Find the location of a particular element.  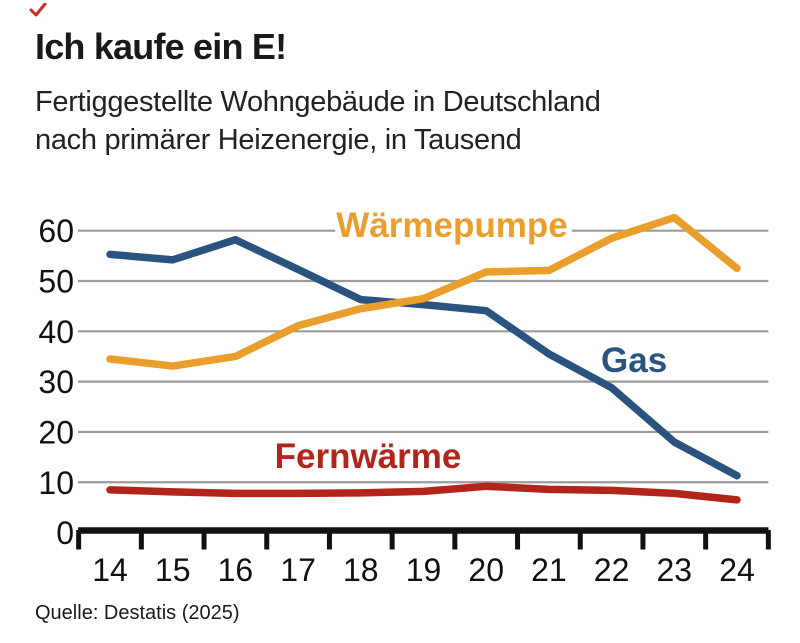

x-tick-label: 16 is located at coordinates (236, 570).